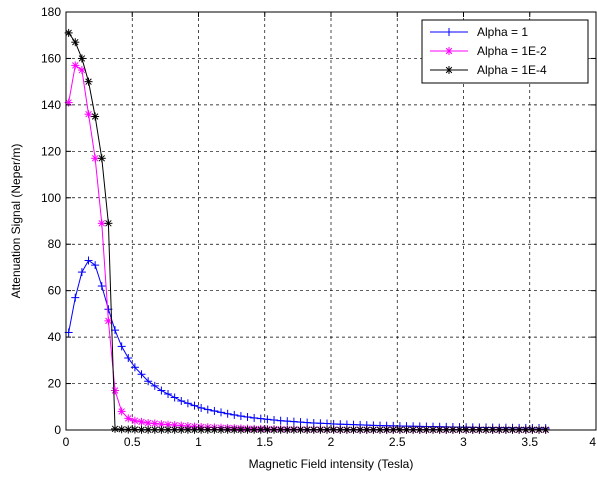 This screenshot has height=477, width=597. Describe the element at coordinates (331, 464) in the screenshot. I see `x-axis-label: Magnetic Field intensity (Tesla)` at that location.